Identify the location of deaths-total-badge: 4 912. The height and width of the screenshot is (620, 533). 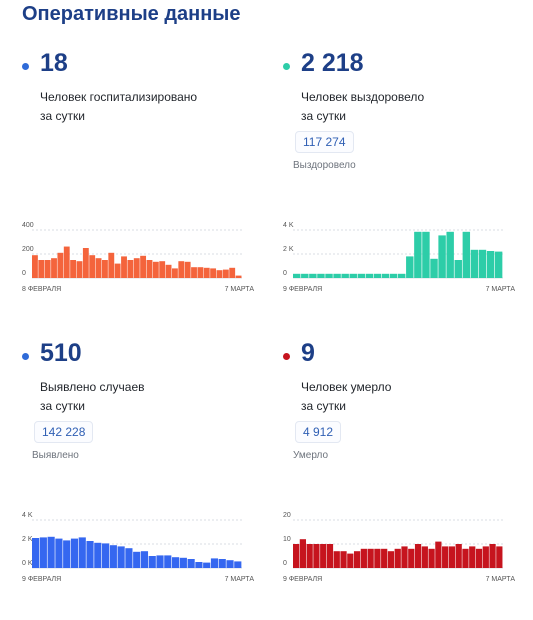
(318, 432).